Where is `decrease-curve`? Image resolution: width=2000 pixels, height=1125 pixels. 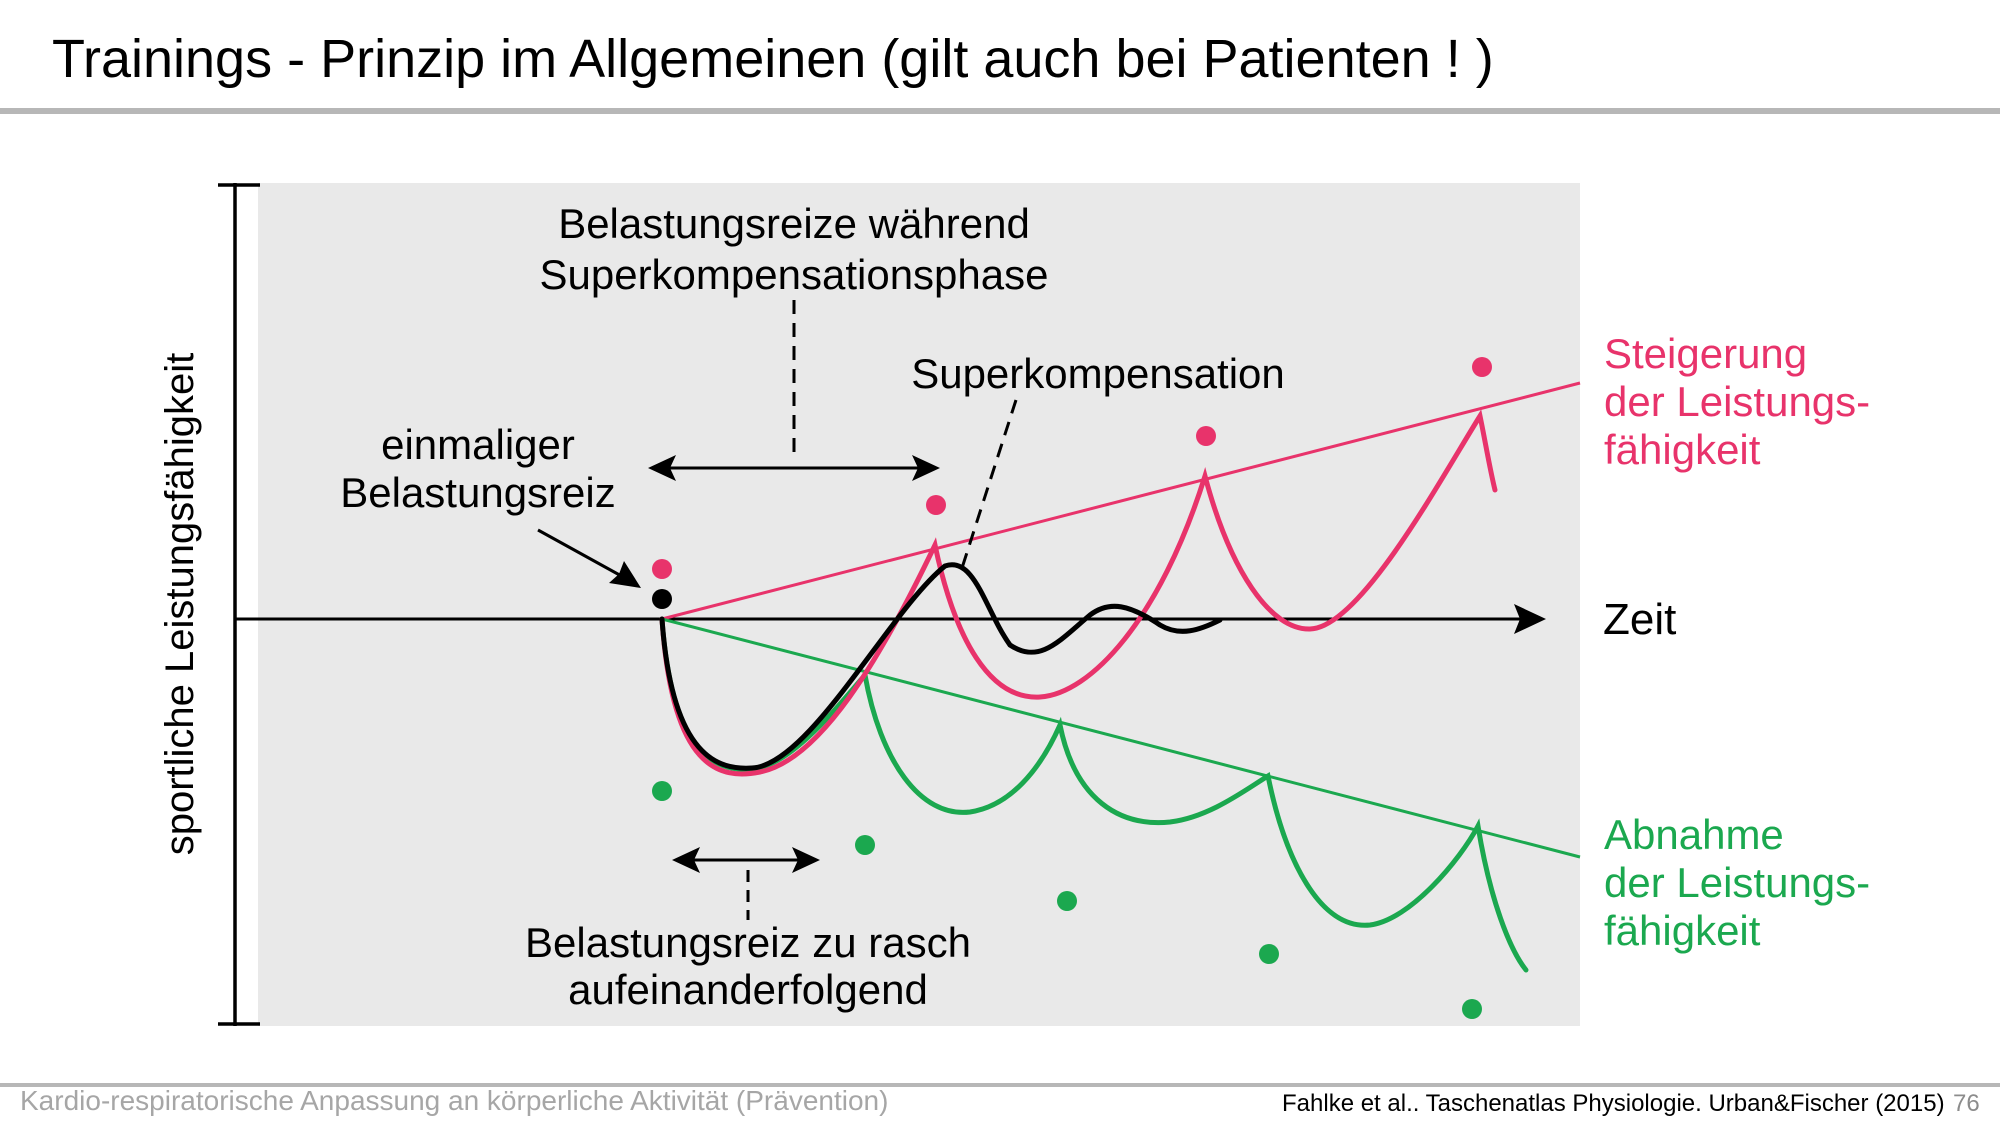
decrease-curve is located at coordinates (1094, 794).